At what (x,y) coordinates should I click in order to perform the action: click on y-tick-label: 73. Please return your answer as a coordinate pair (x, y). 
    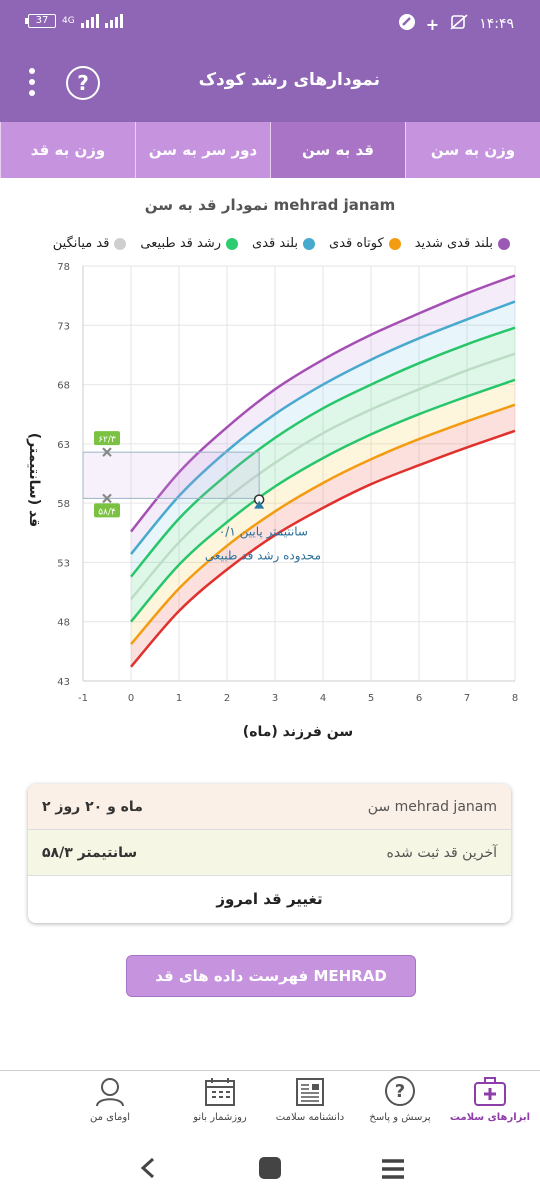
    Looking at the image, I should click on (63, 326).